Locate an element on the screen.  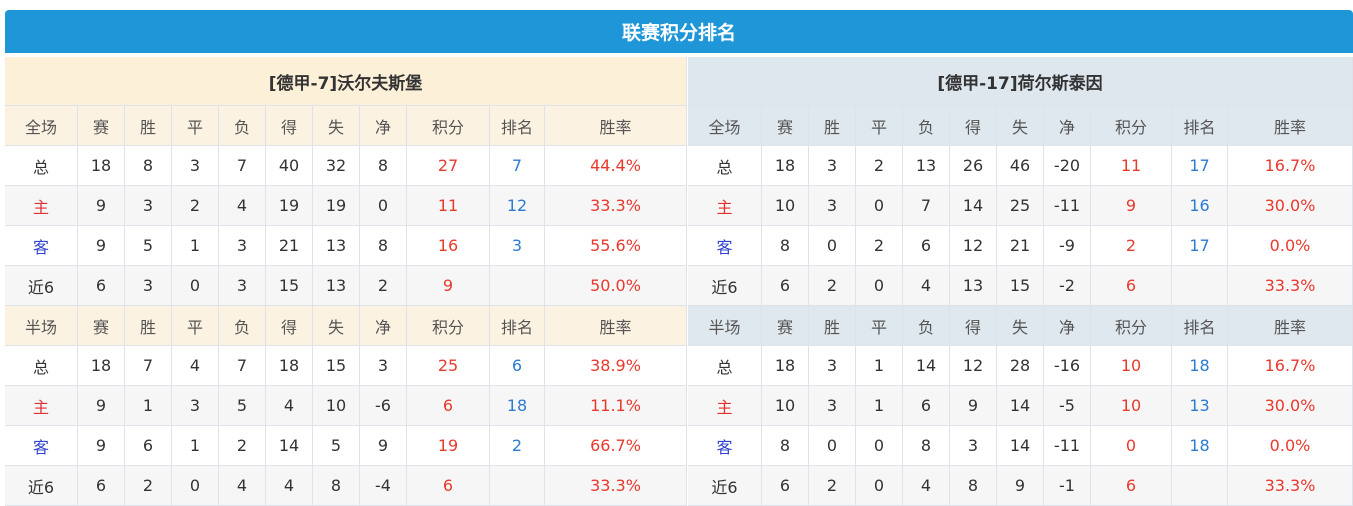
column-header: 半场 is located at coordinates (725, 326).